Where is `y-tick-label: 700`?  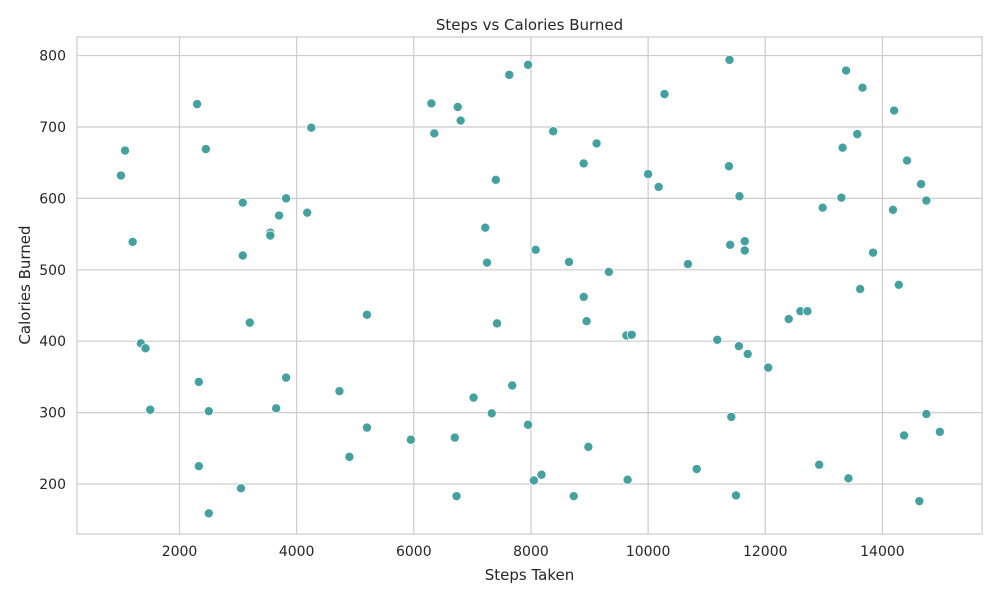
y-tick-label: 700 is located at coordinates (52, 128).